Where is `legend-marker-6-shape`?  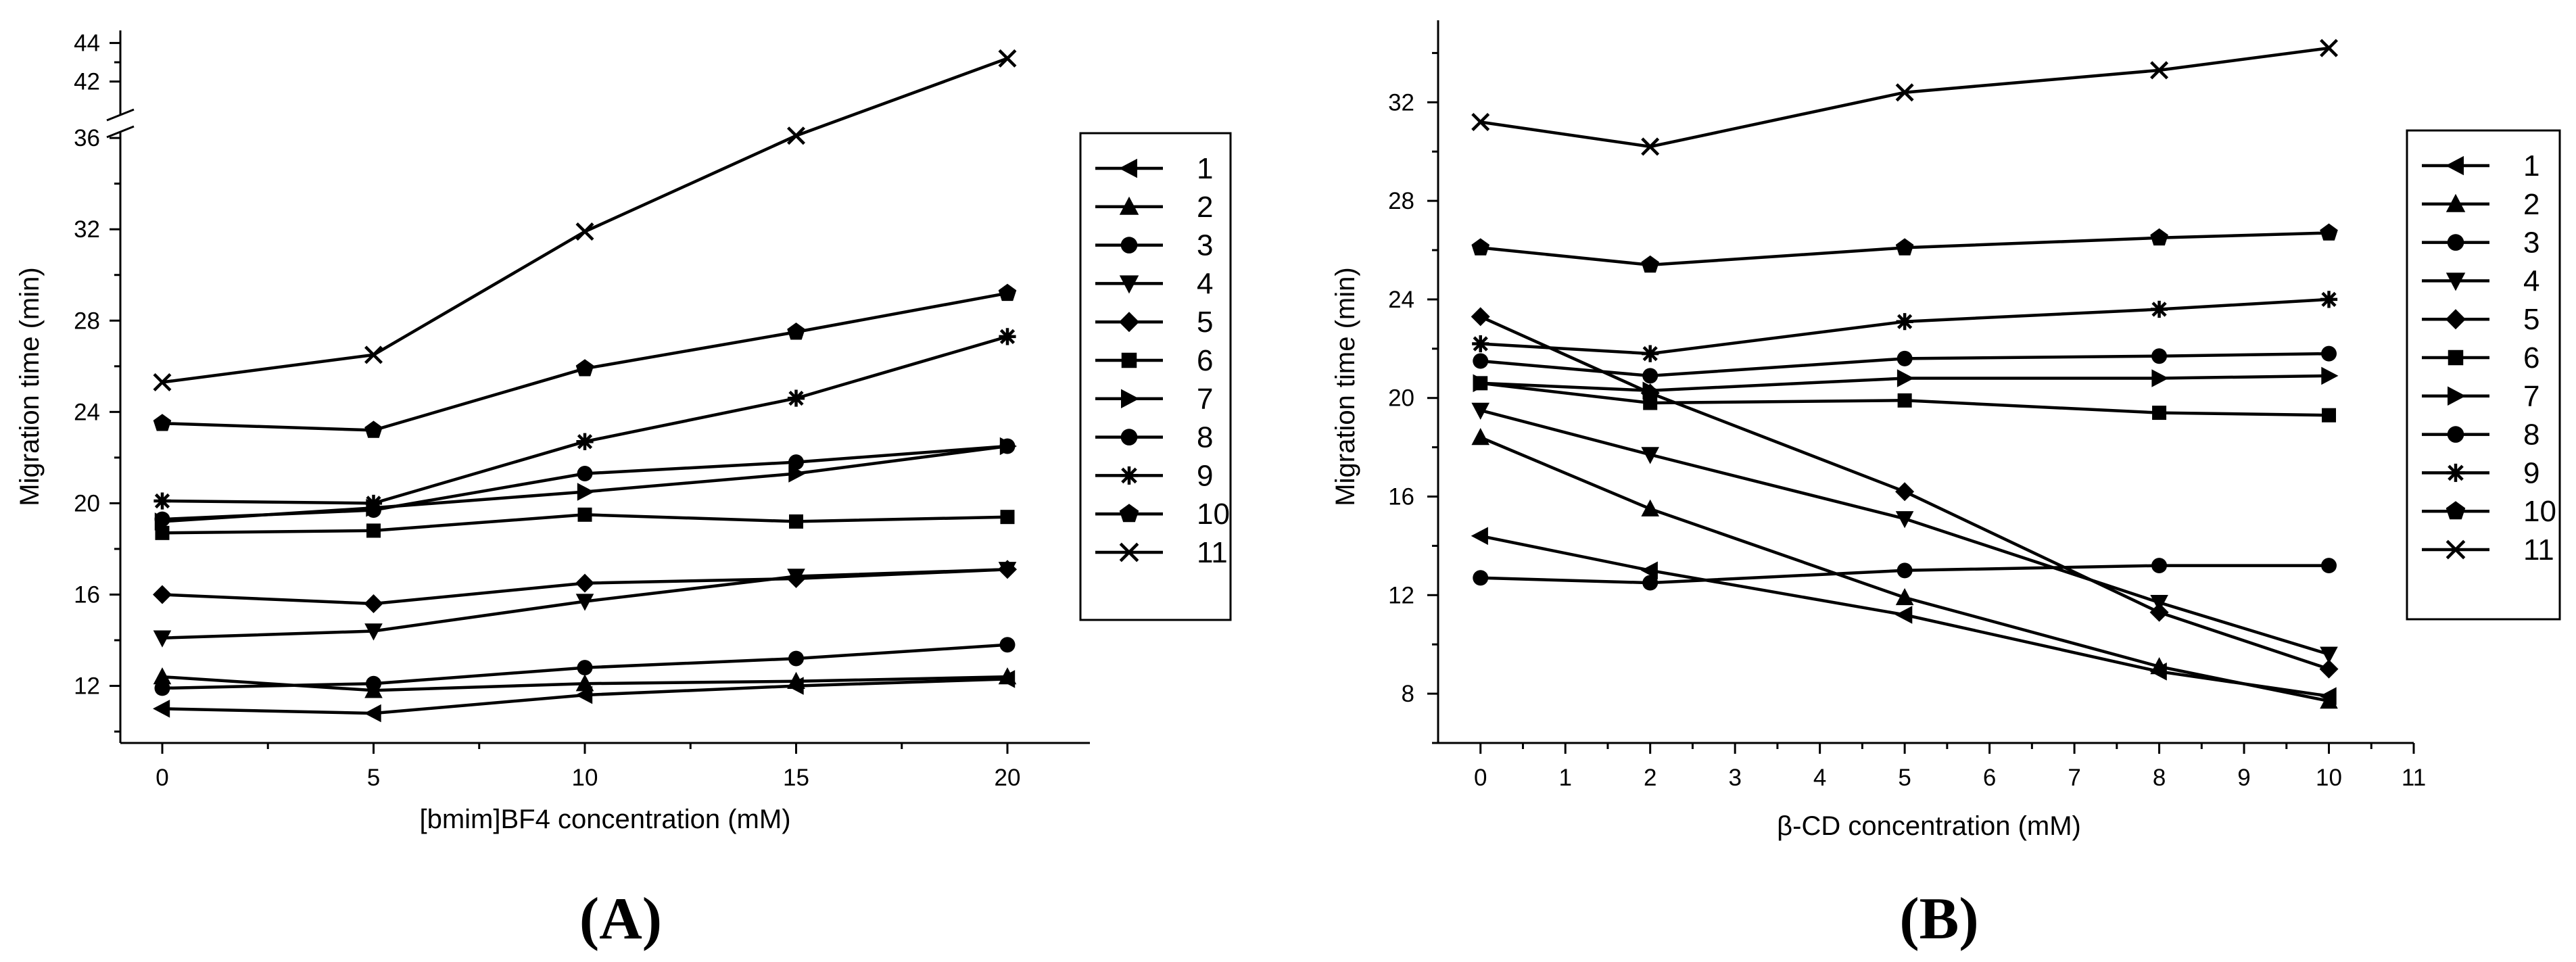
legend-marker-6-shape is located at coordinates (2456, 358).